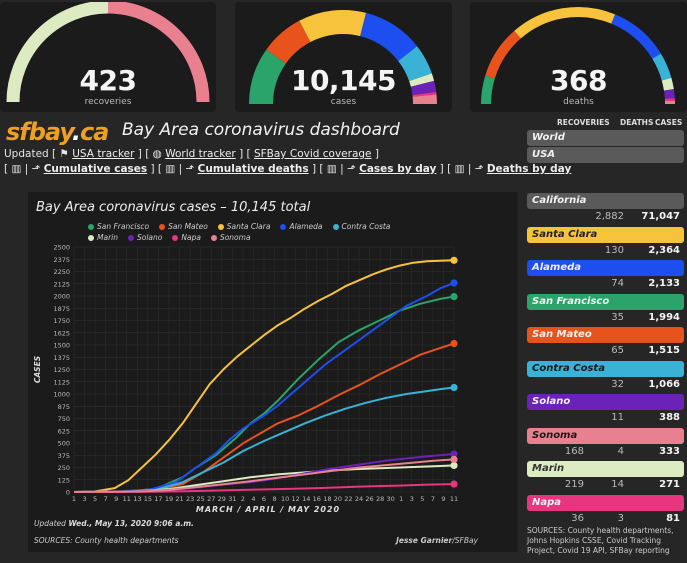 Image resolution: width=687 pixels, height=563 pixels. What do you see at coordinates (605, 201) in the screenshot?
I see `region-row-california: California` at bounding box center [605, 201].